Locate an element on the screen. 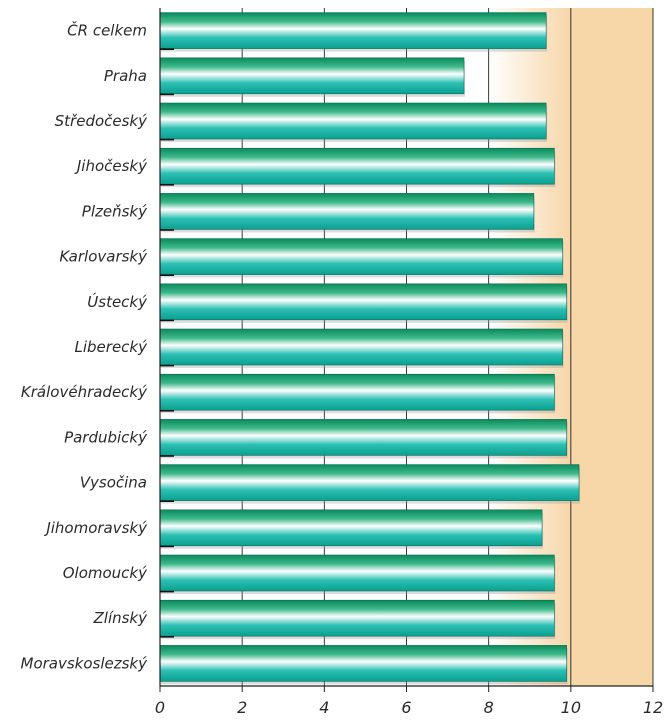 The image size is (665, 722). category-label: Vysočina is located at coordinates (113, 483).